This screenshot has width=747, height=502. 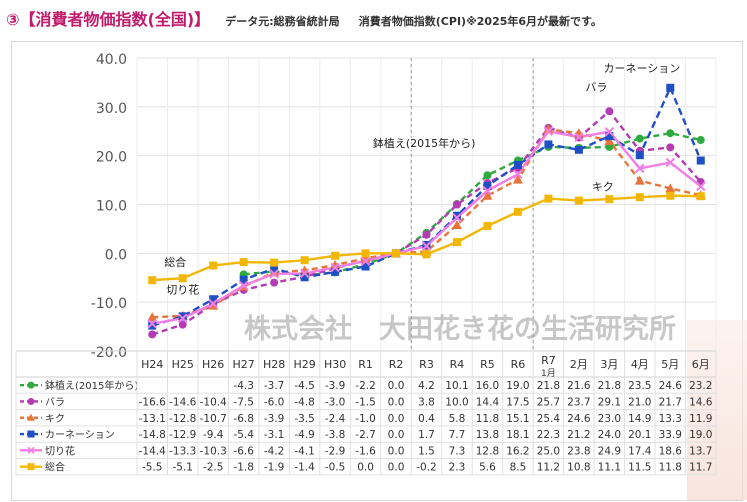 What do you see at coordinates (670, 364) in the screenshot?
I see `x-tick-label: 5月` at bounding box center [670, 364].